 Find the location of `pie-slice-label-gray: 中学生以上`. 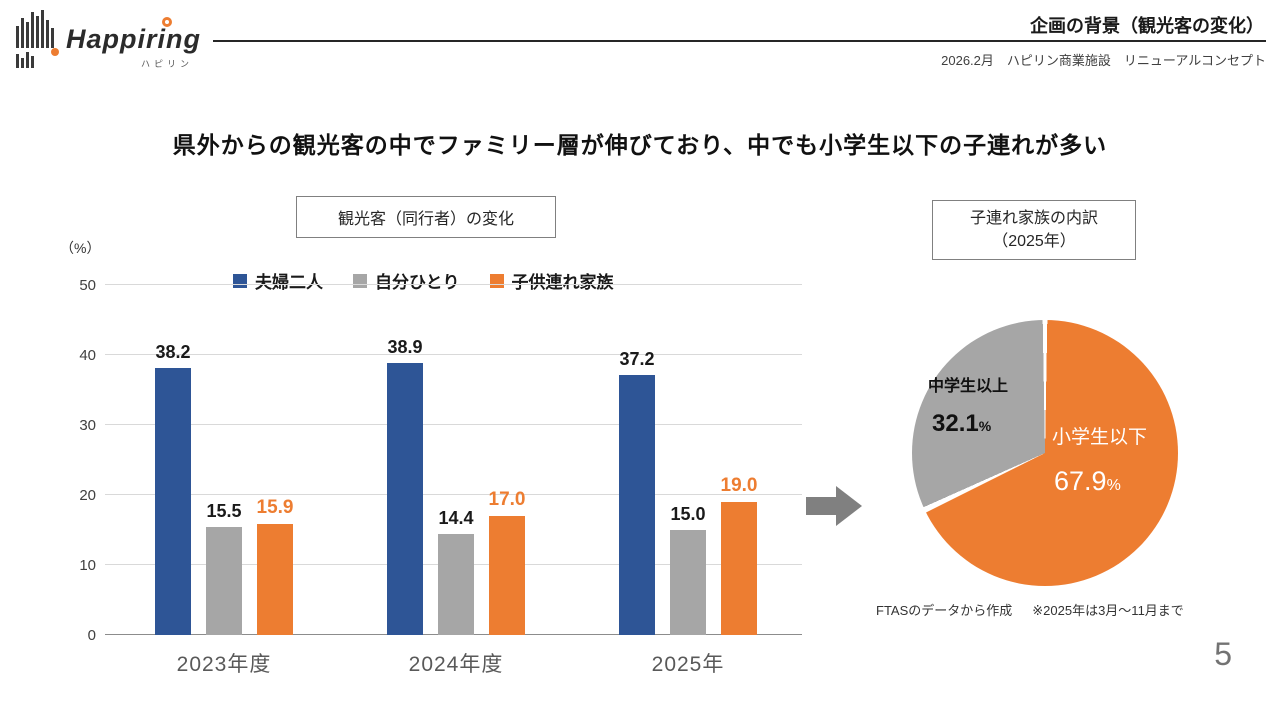

pie-slice-label-gray: 中学生以上 is located at coordinates (968, 386).